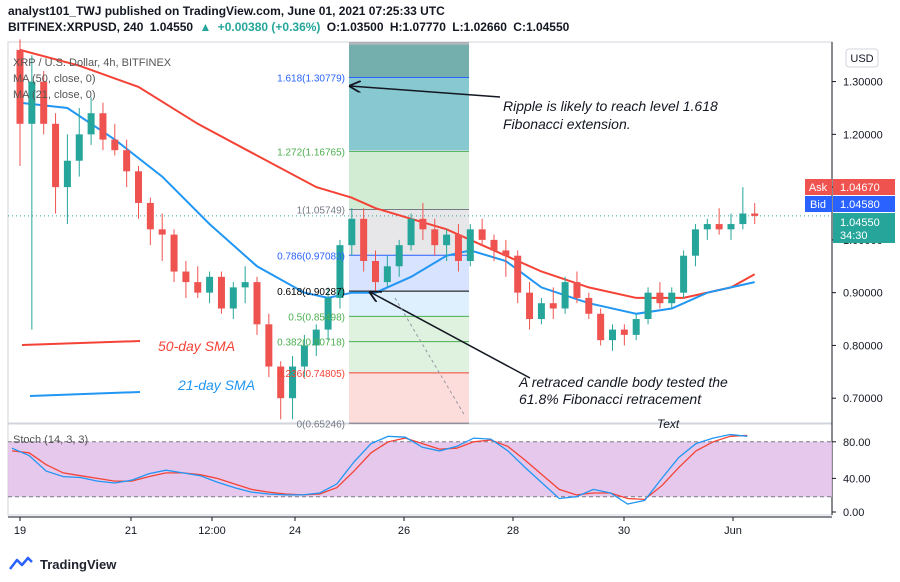 This screenshot has height=582, width=900. I want to click on price-tick-label-1: 1.20000, so click(863, 135).